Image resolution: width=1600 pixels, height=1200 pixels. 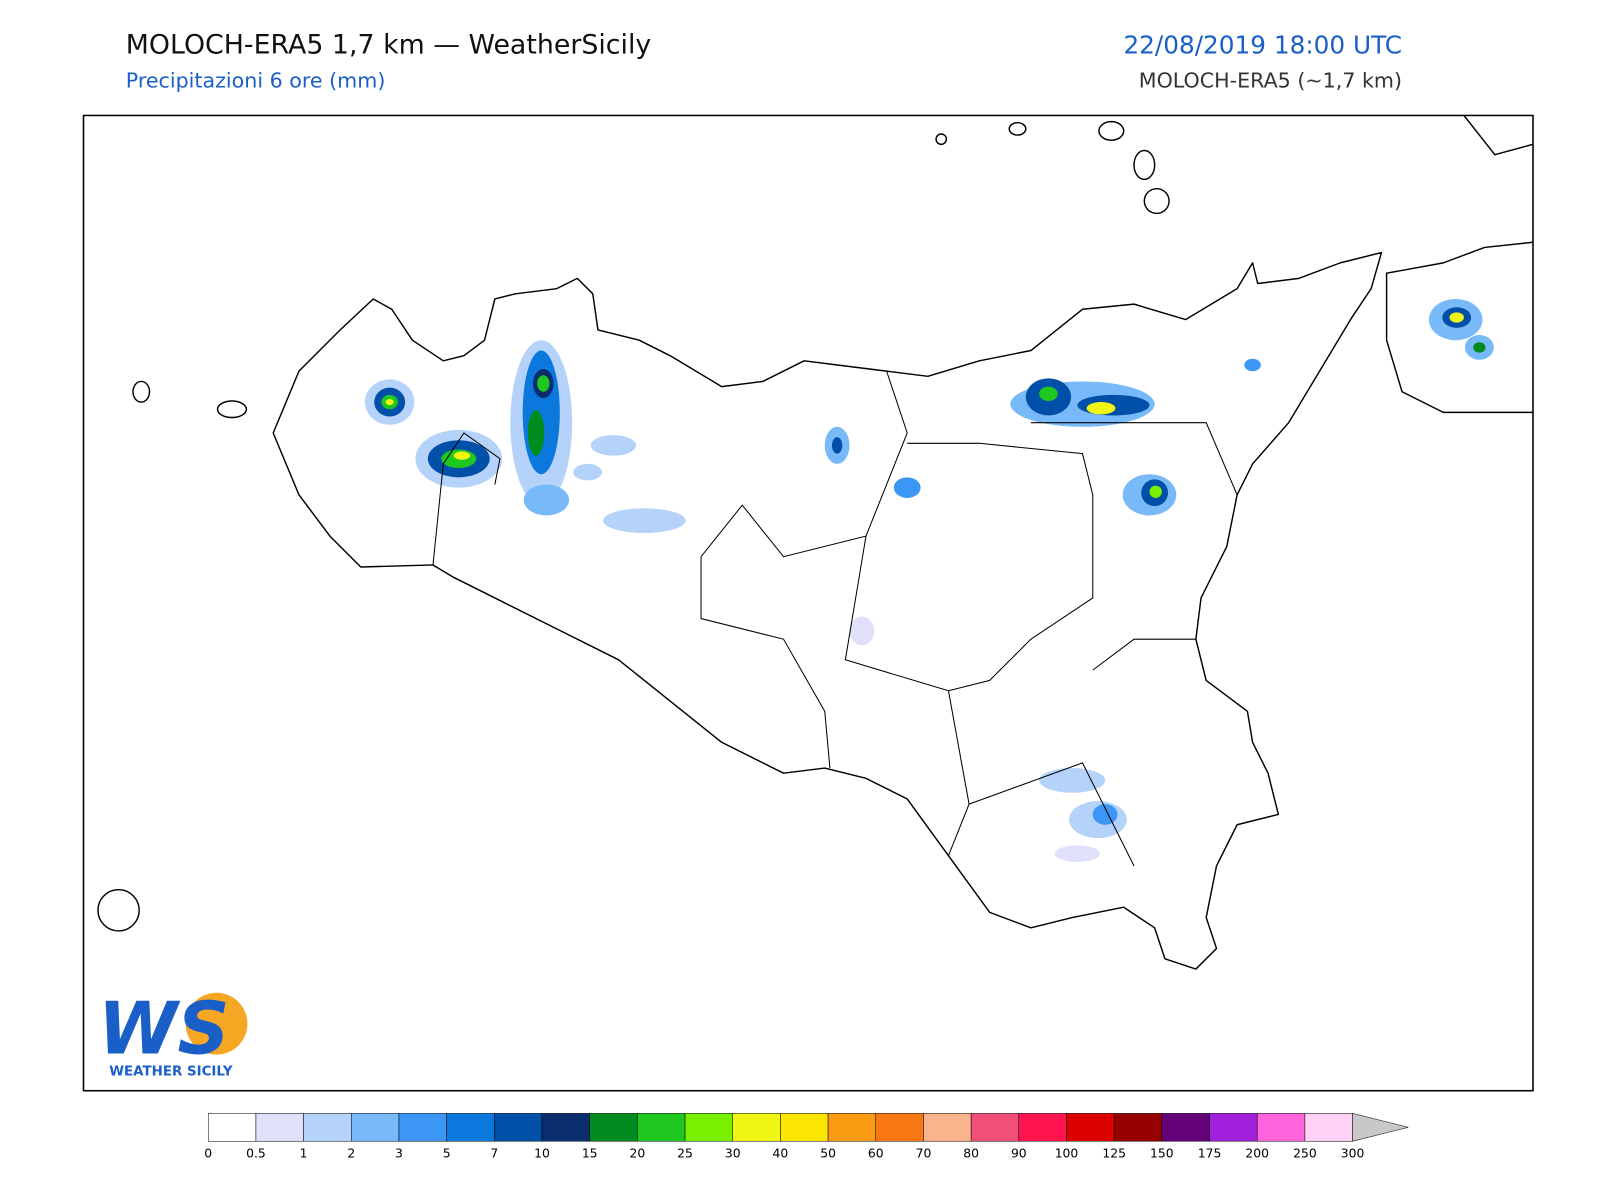 What do you see at coordinates (638, 1154) in the screenshot?
I see `colorbar-tick-label: 20` at bounding box center [638, 1154].